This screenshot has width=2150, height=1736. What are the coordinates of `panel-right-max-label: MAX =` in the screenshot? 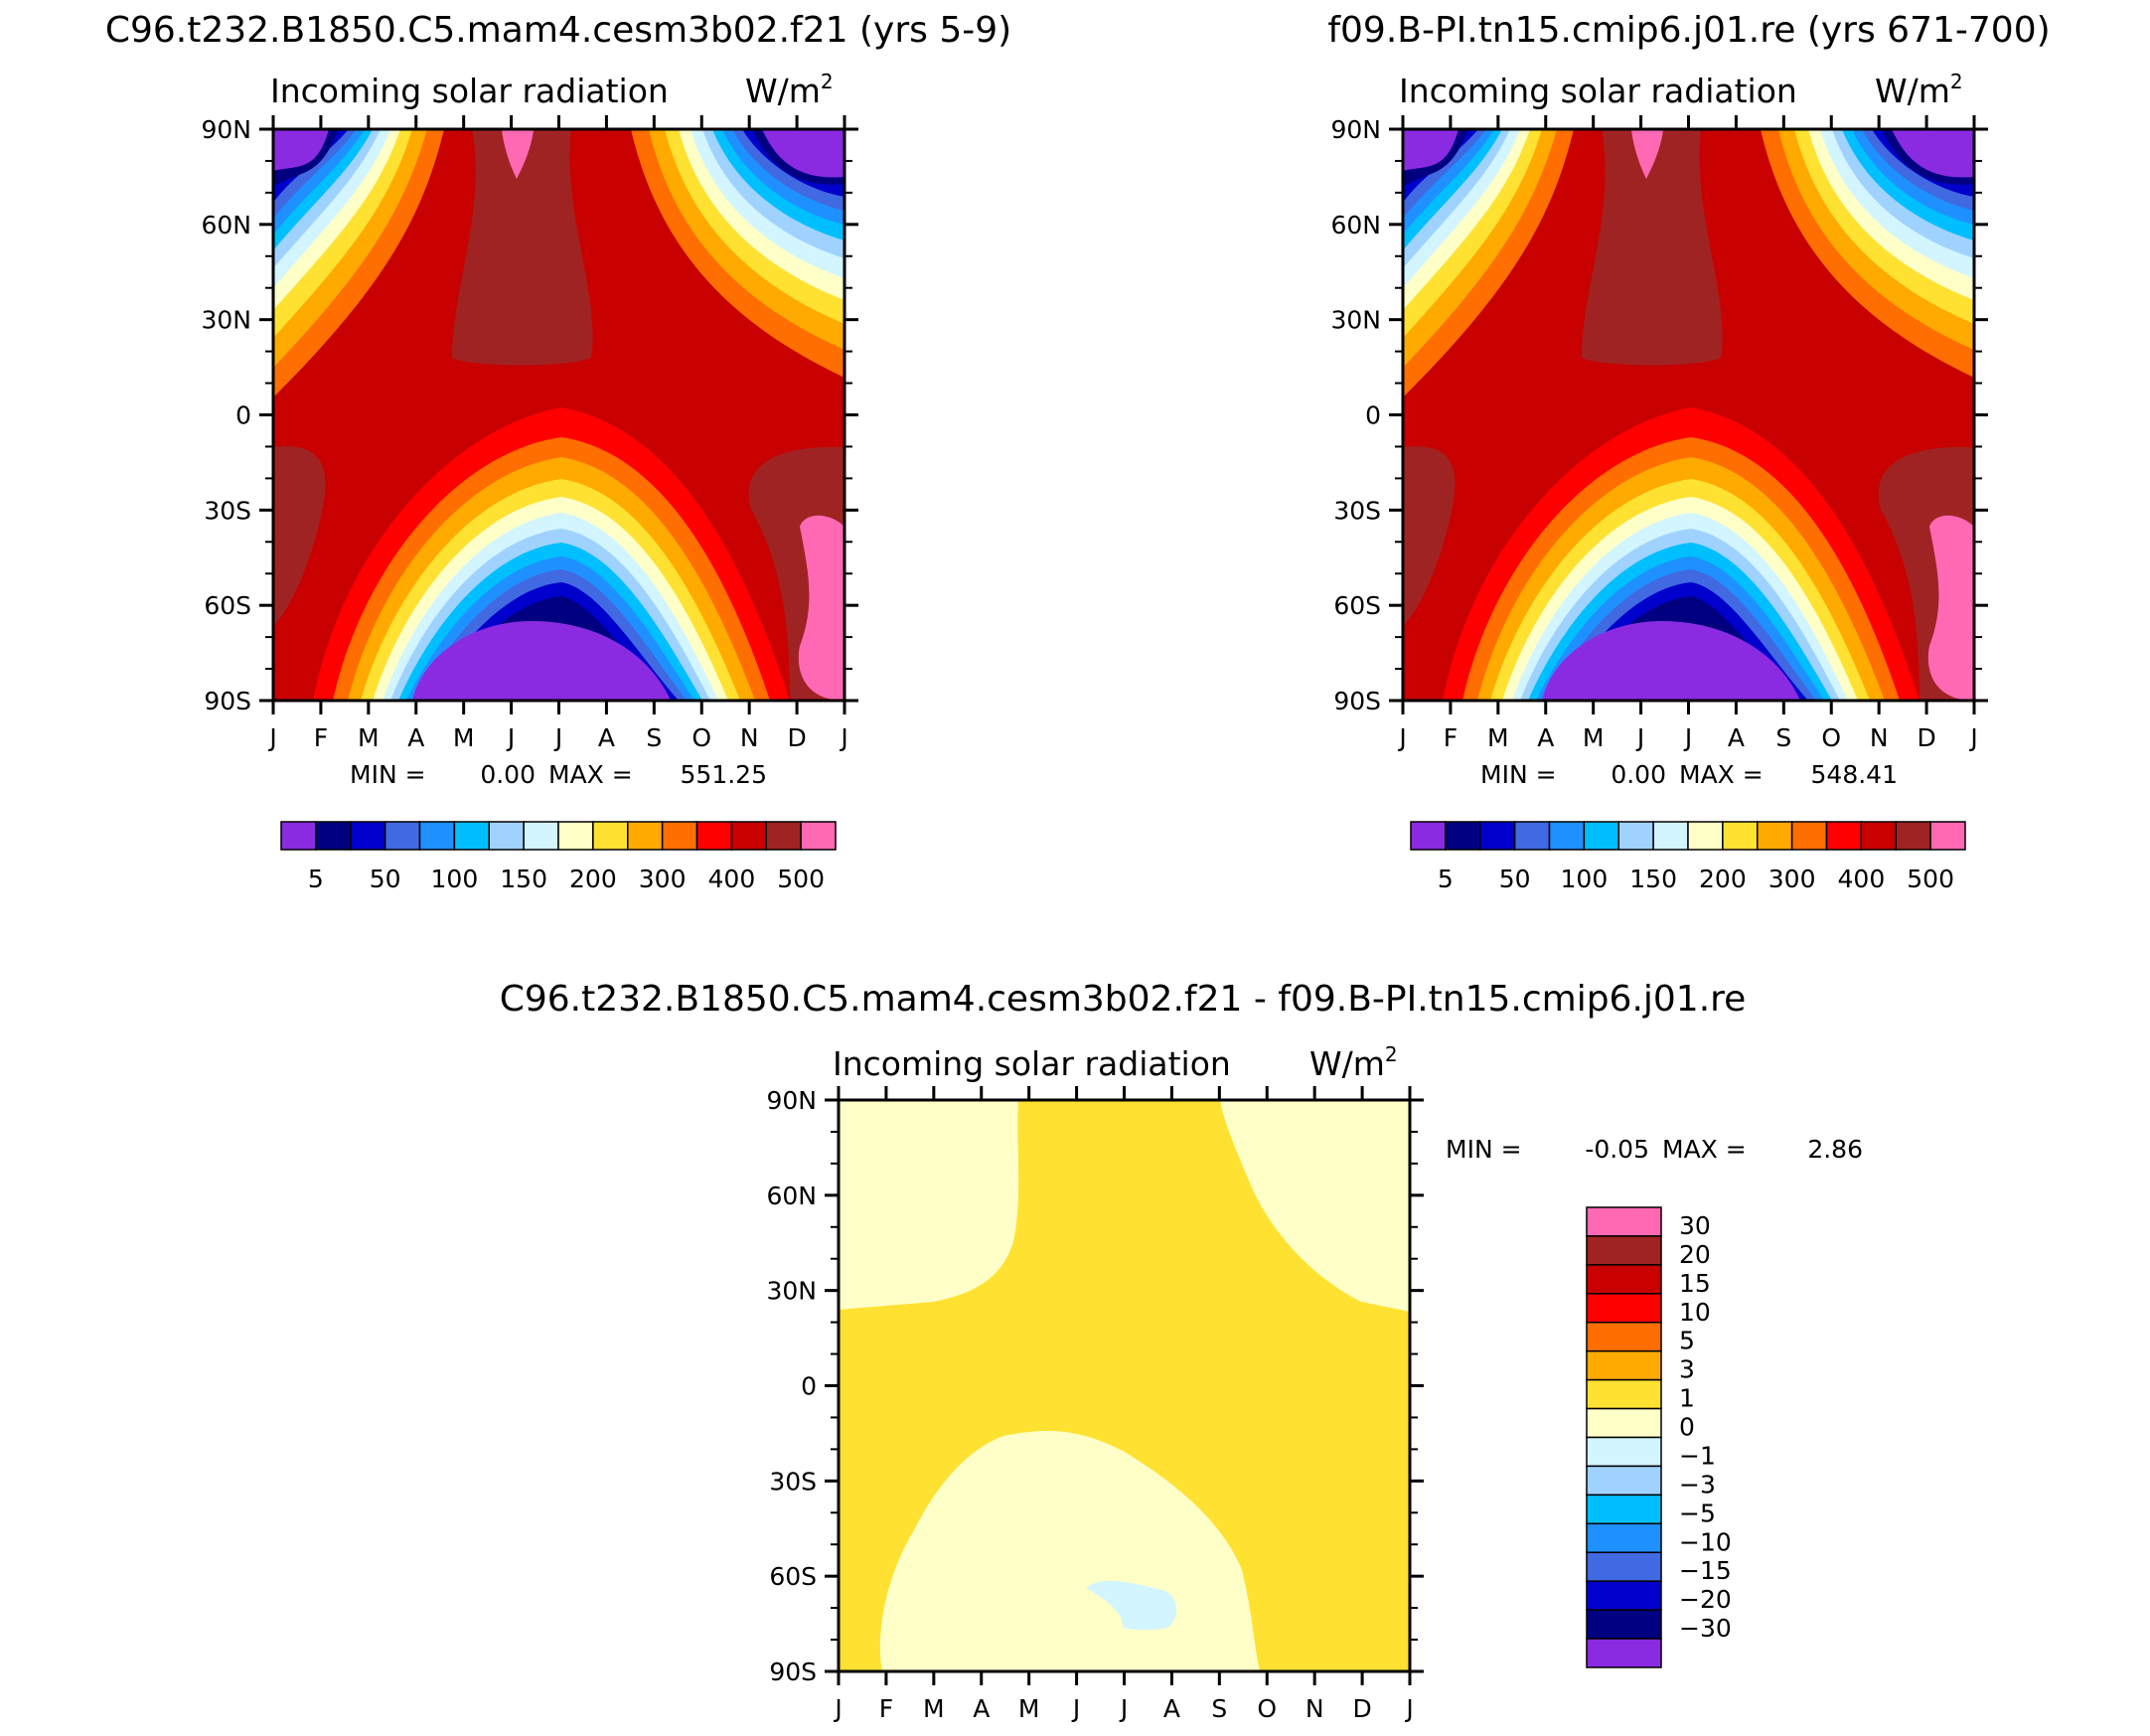 It's located at (1722, 774).